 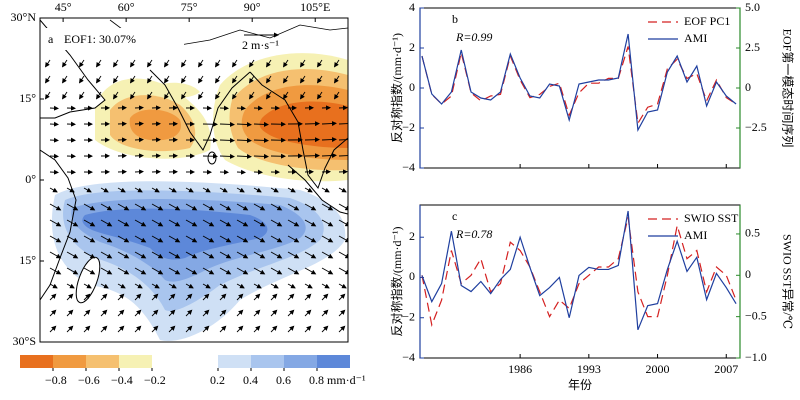 What do you see at coordinates (787, 88) in the screenshot?
I see `y2-axis-label: EOF第一模态时间序列` at bounding box center [787, 88].